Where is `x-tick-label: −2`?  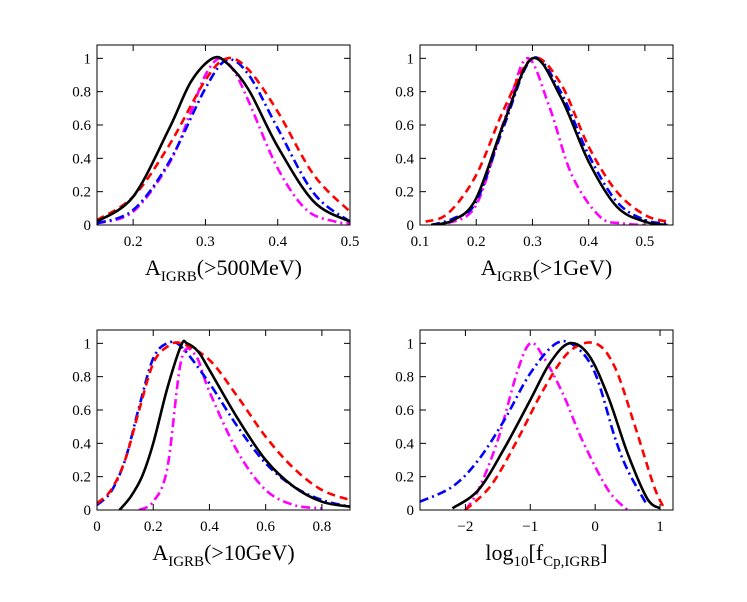
x-tick-label: −2 is located at coordinates (465, 527).